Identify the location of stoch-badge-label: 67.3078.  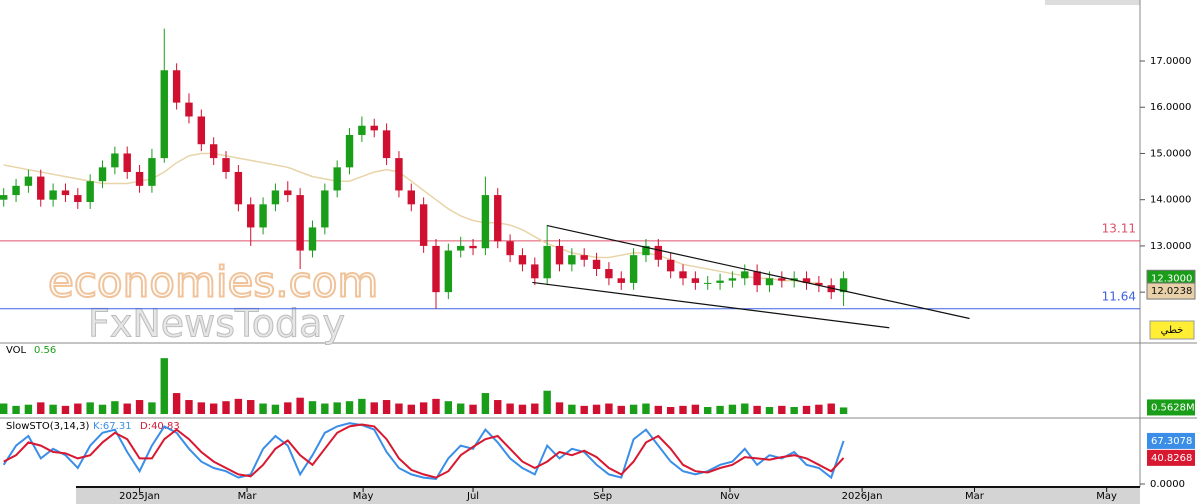
(1171, 441).